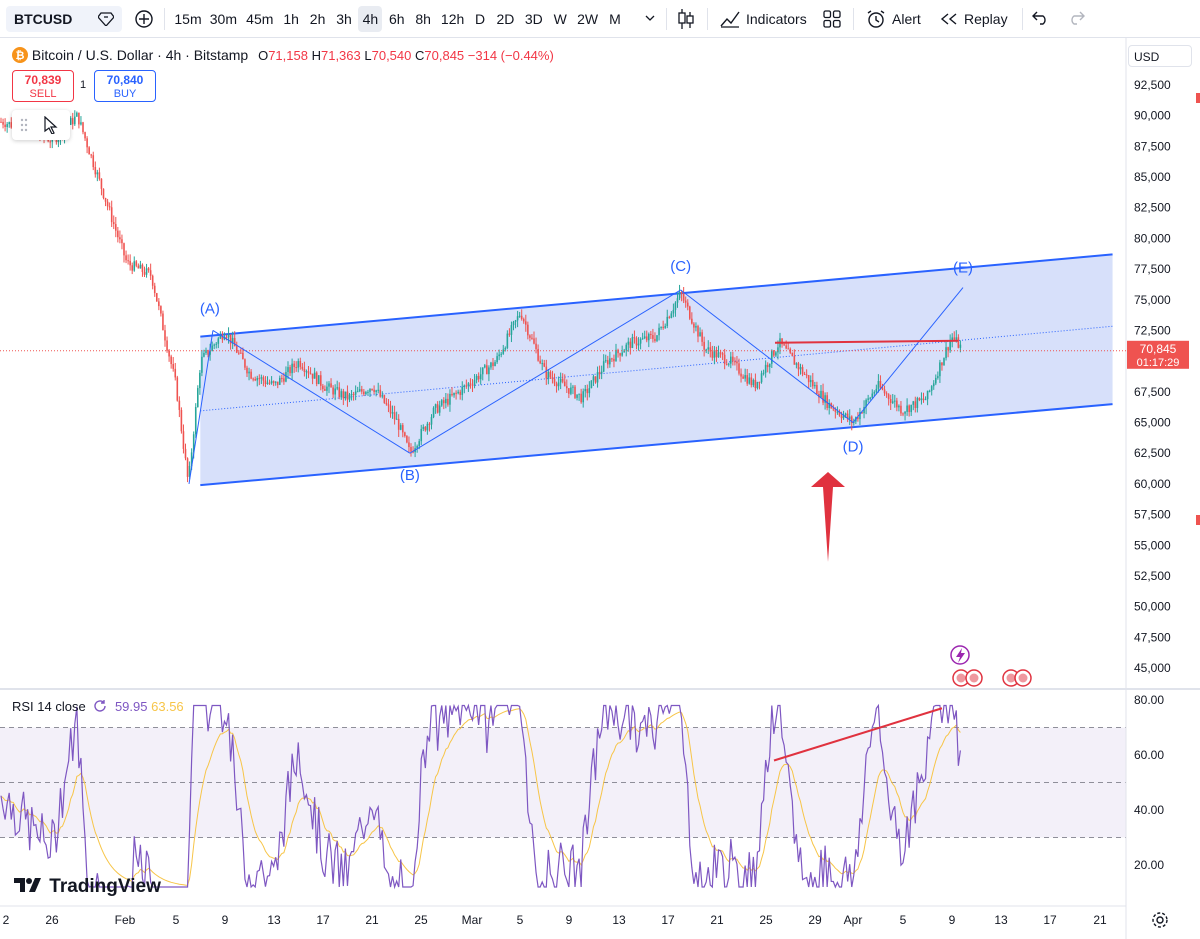 The image size is (1200, 939). Describe the element at coordinates (423, 19) in the screenshot. I see `interval-8h: 8h` at that location.